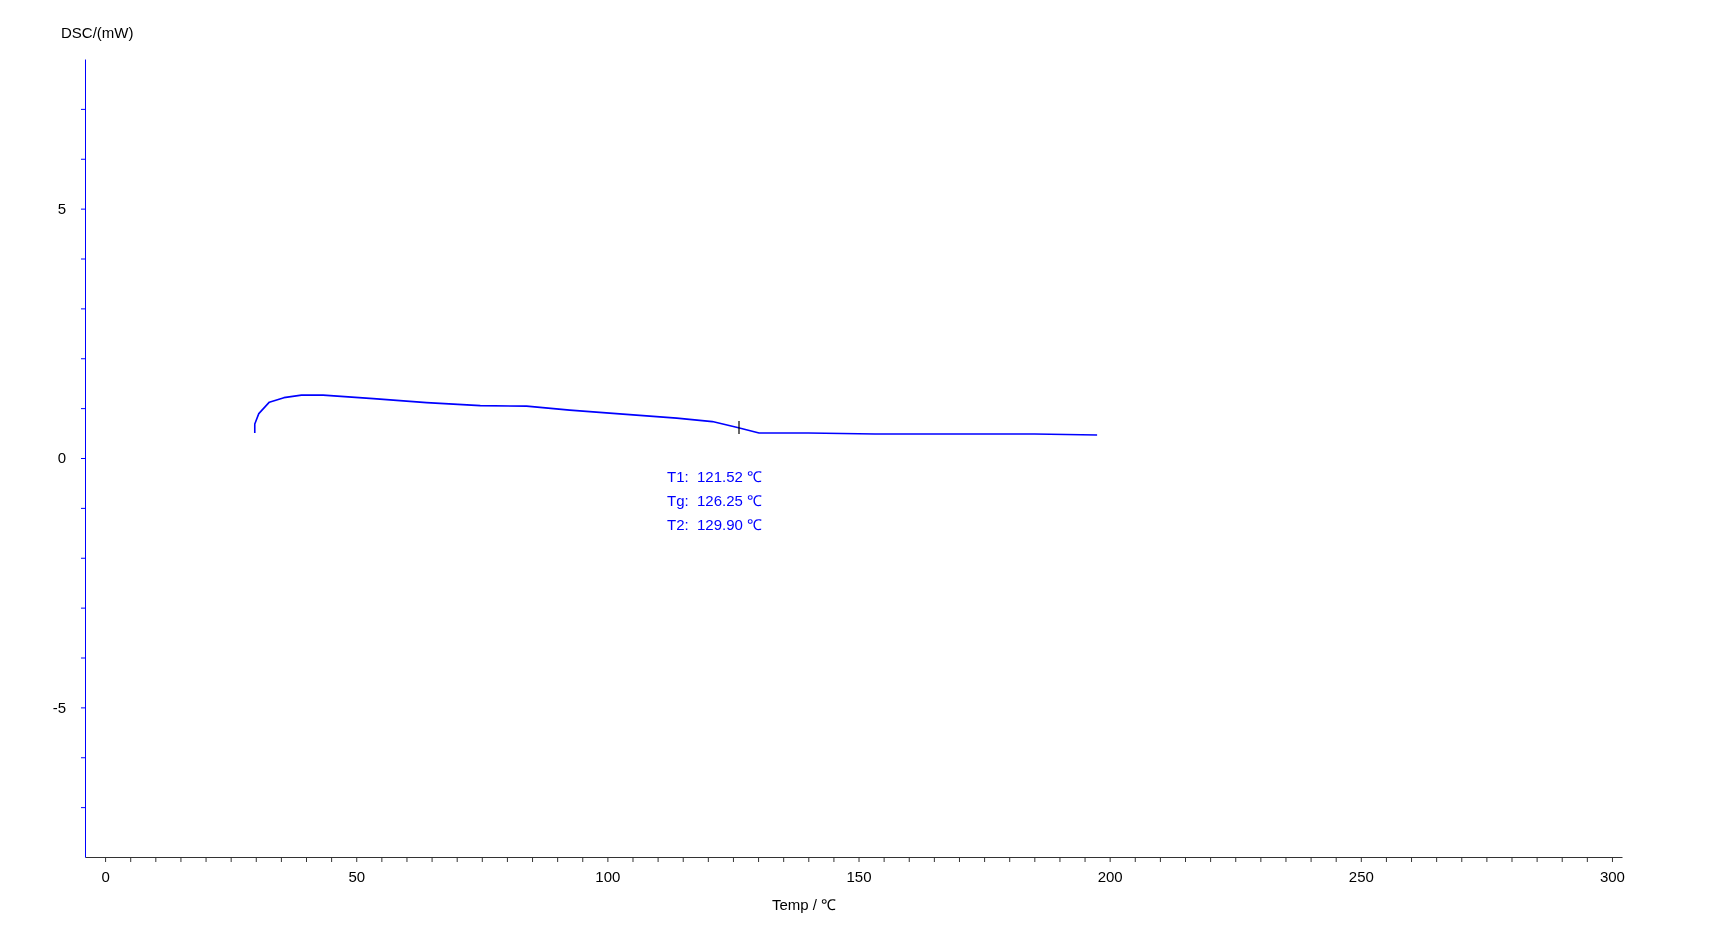 This screenshot has width=1712, height=945. I want to click on x-tick-label: 300, so click(1612, 876).